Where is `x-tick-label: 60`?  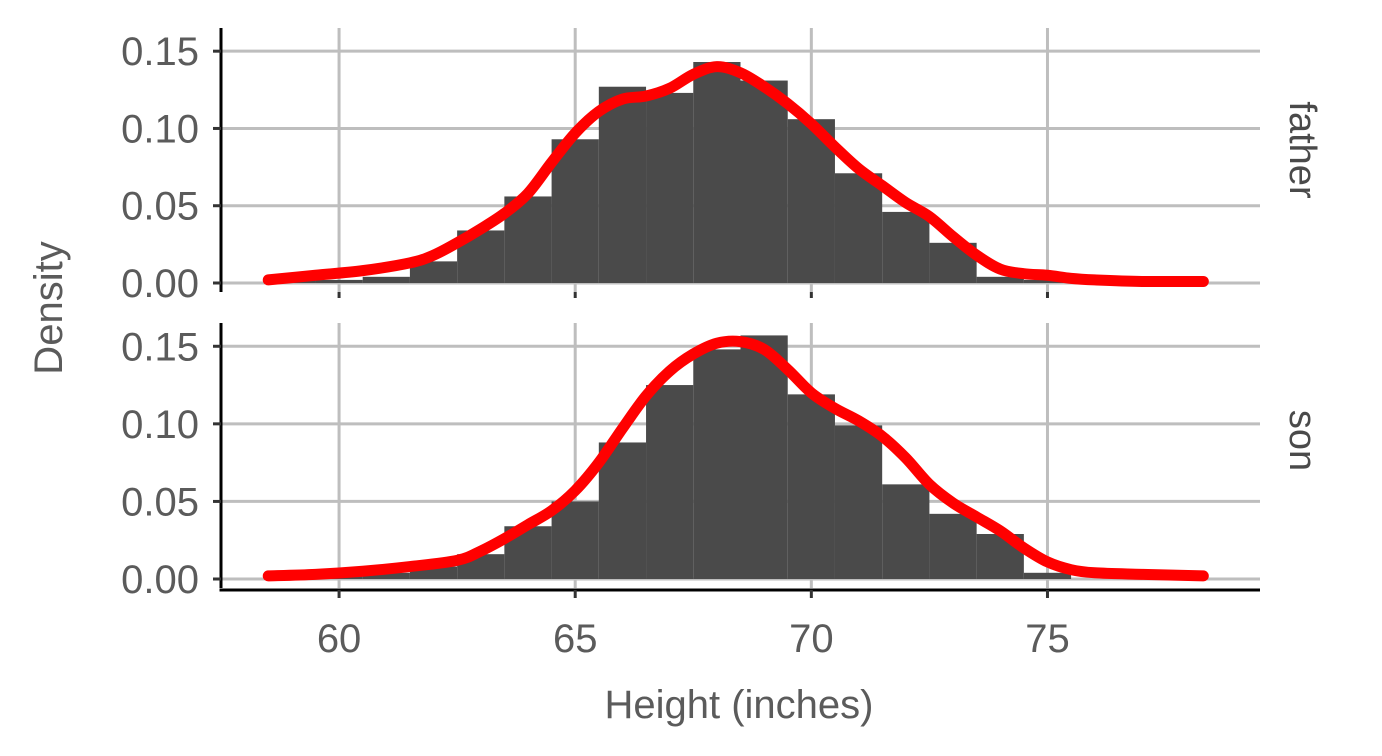
x-tick-label: 60 is located at coordinates (339, 639).